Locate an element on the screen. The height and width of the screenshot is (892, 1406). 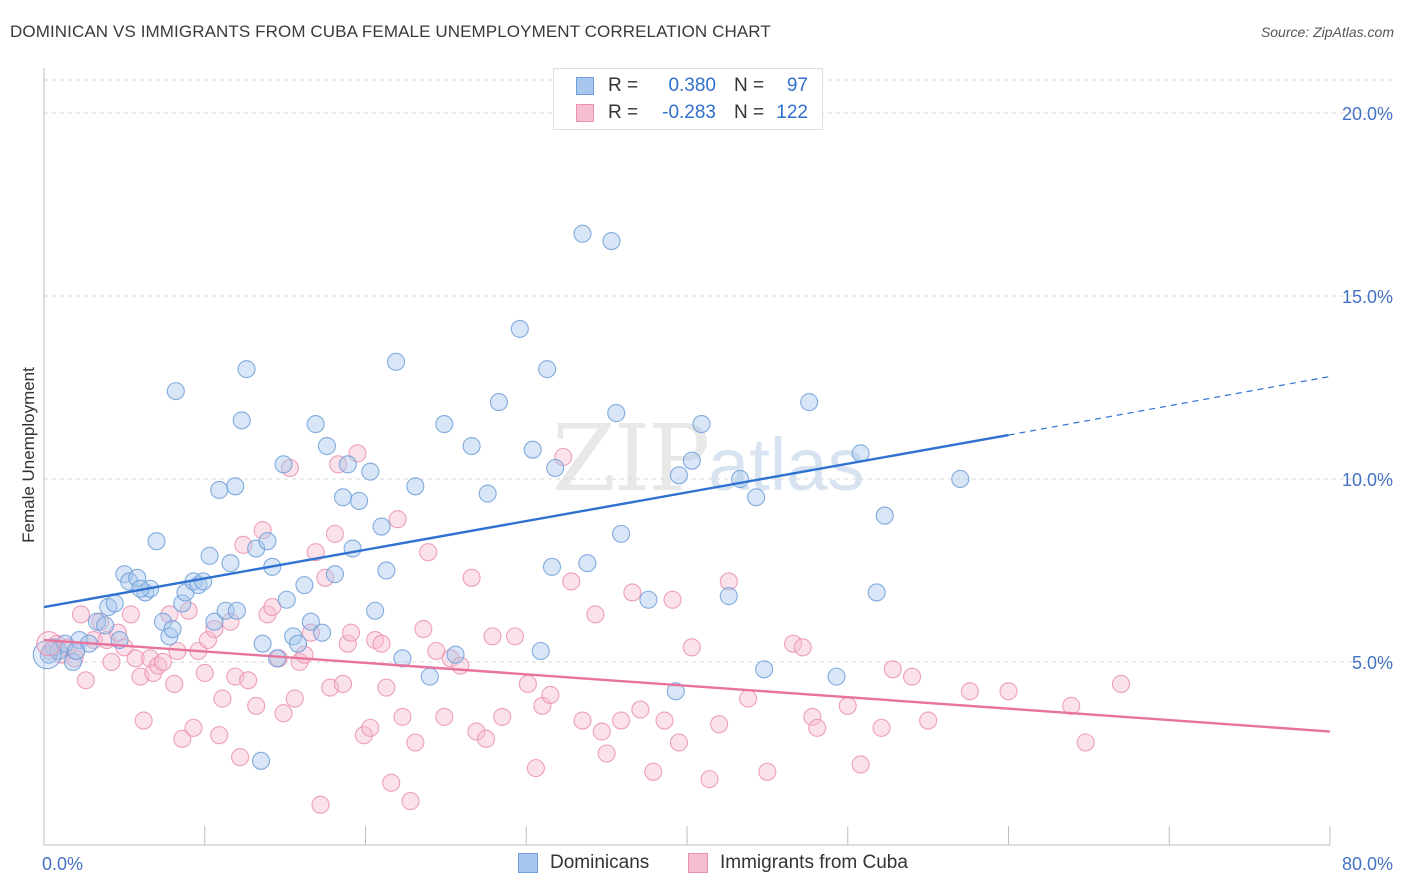
x-tick-label: 0.0% is located at coordinates (62, 864).